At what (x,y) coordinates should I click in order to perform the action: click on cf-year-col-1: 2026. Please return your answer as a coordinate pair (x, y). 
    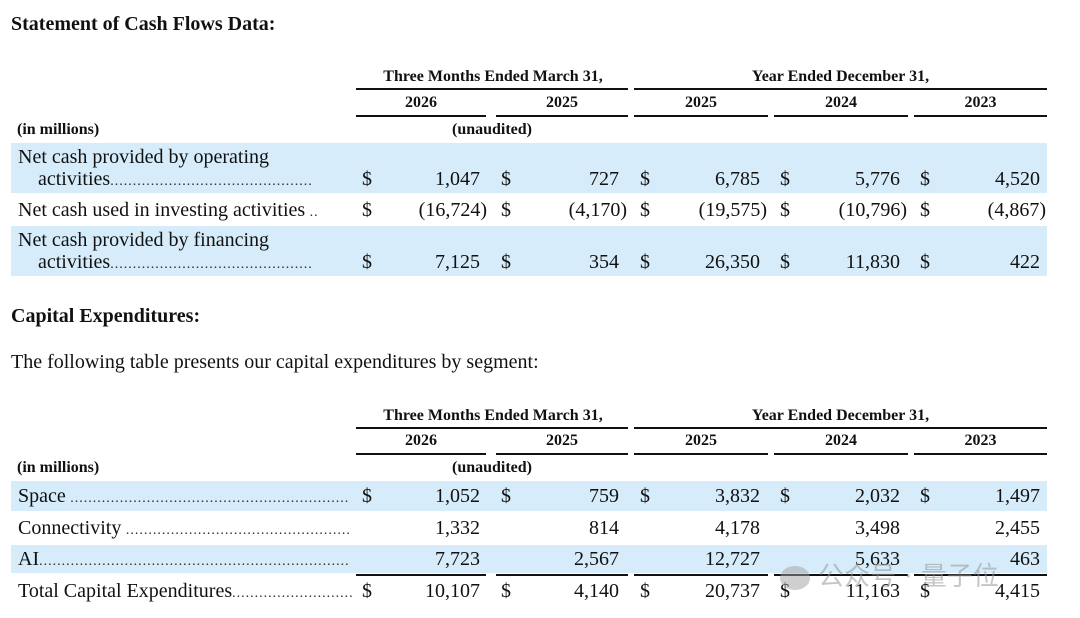
    Looking at the image, I should click on (421, 102).